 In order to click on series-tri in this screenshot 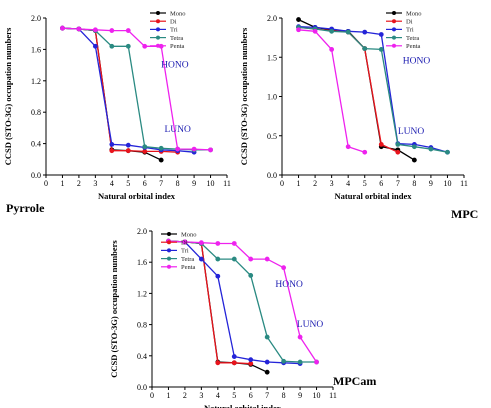, I will do `click(373, 89)`.